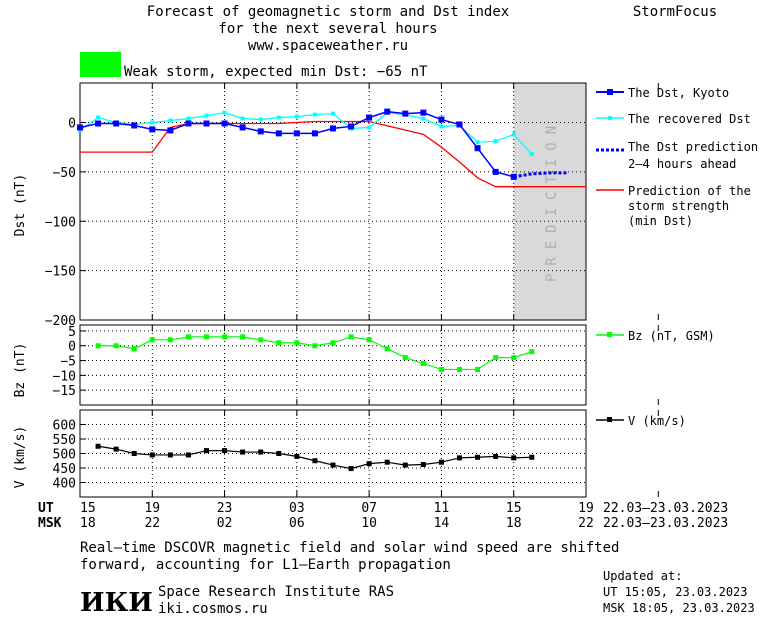 The height and width of the screenshot is (620, 760). I want to click on y-tick-label: −100, so click(60, 222).